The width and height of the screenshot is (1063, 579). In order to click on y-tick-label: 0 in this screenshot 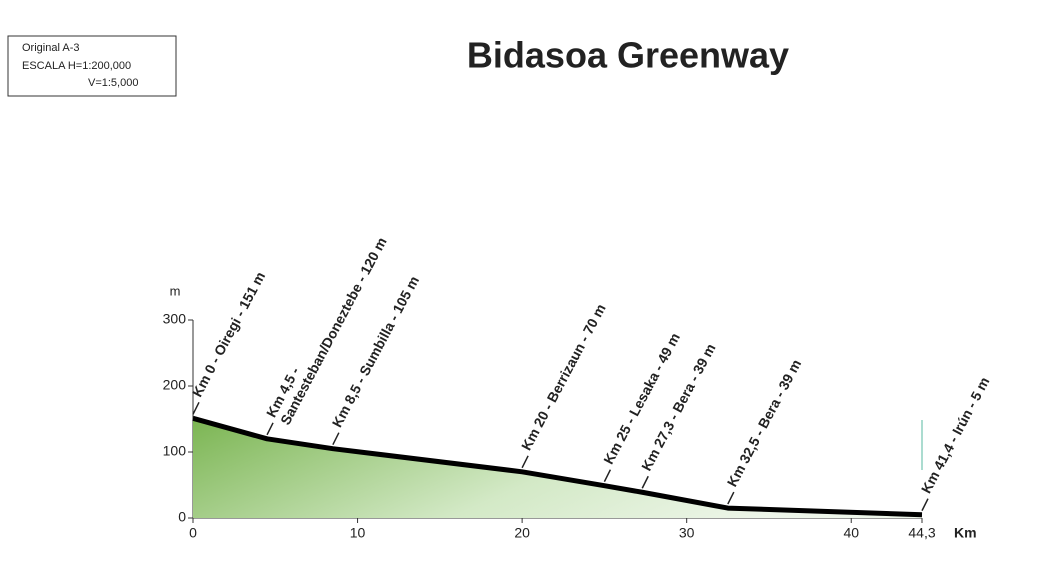, I will do `click(182, 517)`.